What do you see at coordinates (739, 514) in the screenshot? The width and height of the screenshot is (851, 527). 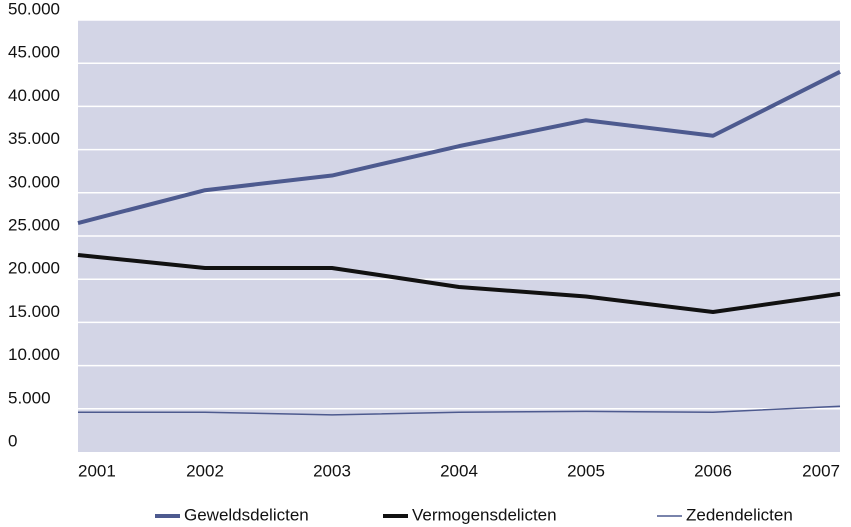 I see `legend-label: Zedendelicten` at bounding box center [739, 514].